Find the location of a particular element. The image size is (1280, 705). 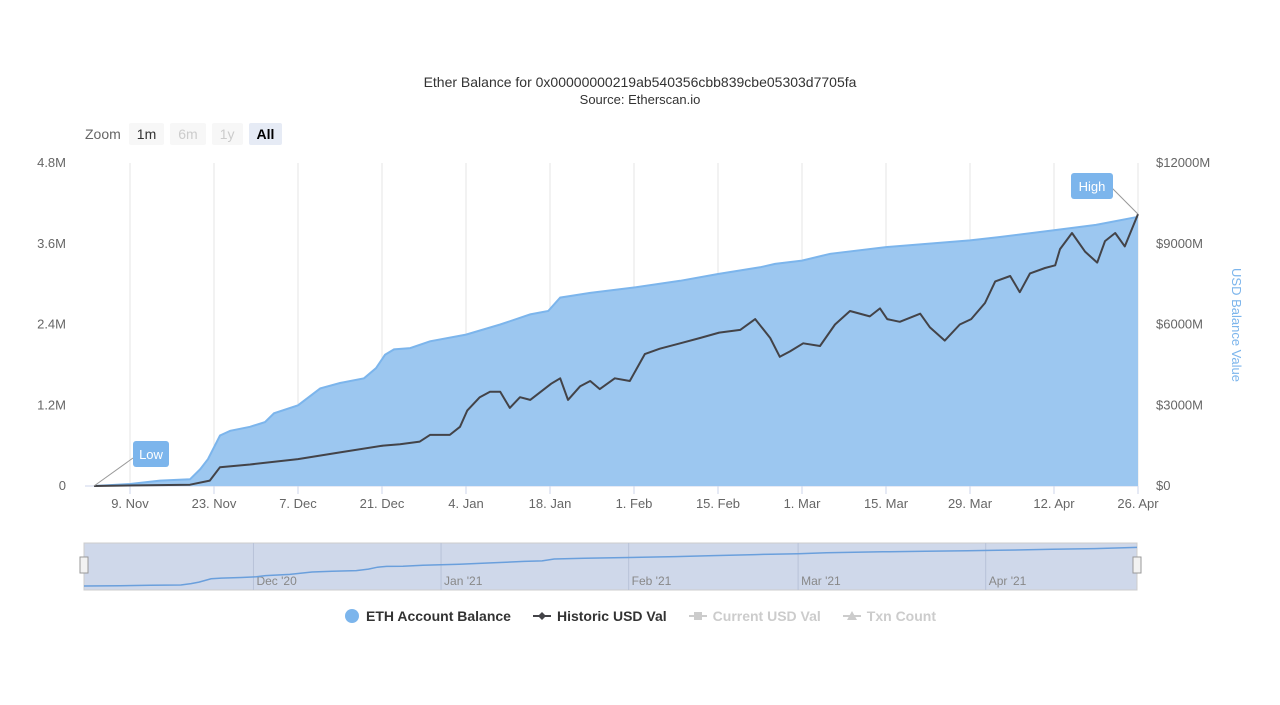

legend-historic-usd: Historic USD Val is located at coordinates (599, 616).